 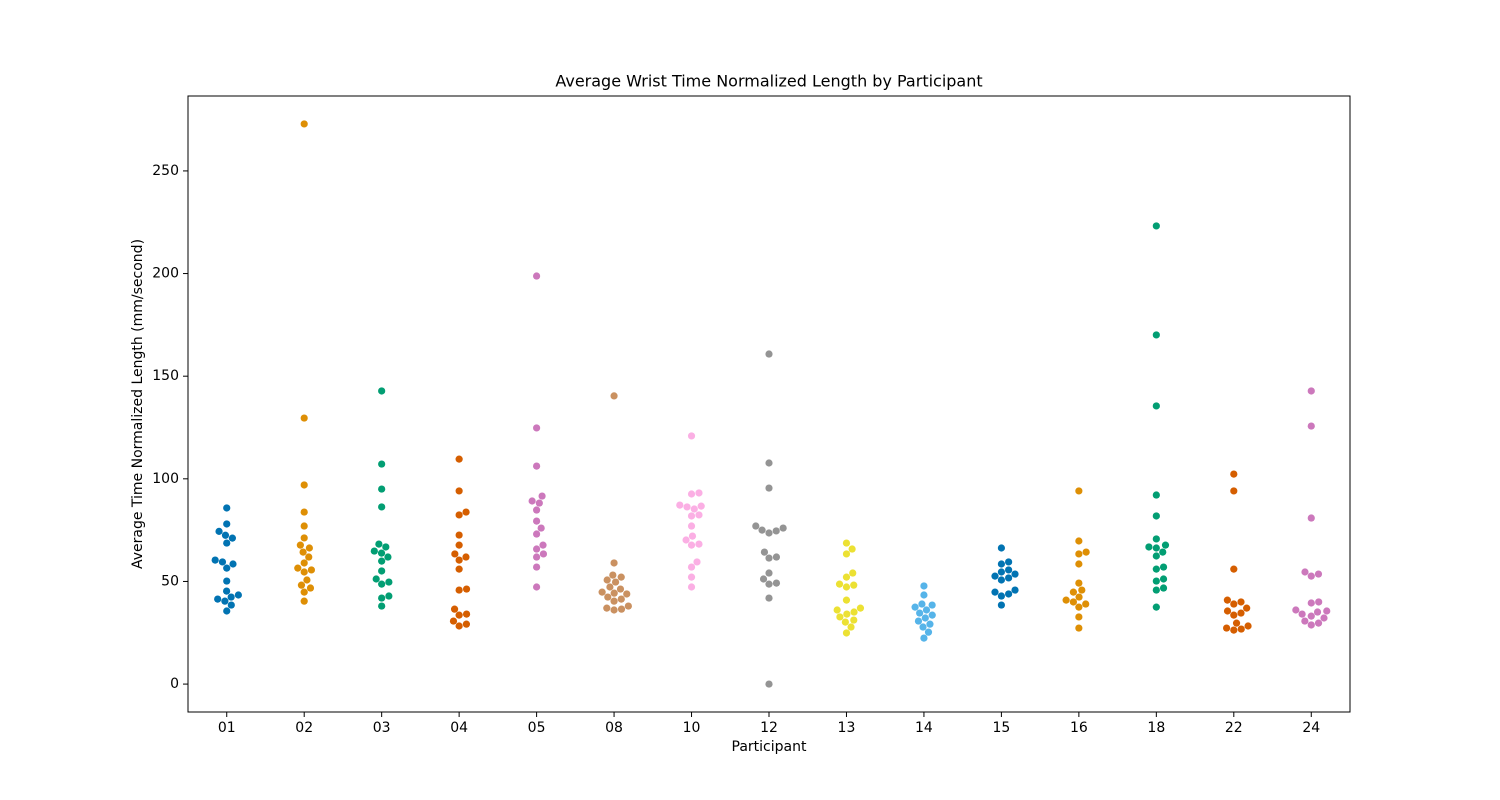 What do you see at coordinates (1234, 728) in the screenshot?
I see `x-tick-label: 22` at bounding box center [1234, 728].